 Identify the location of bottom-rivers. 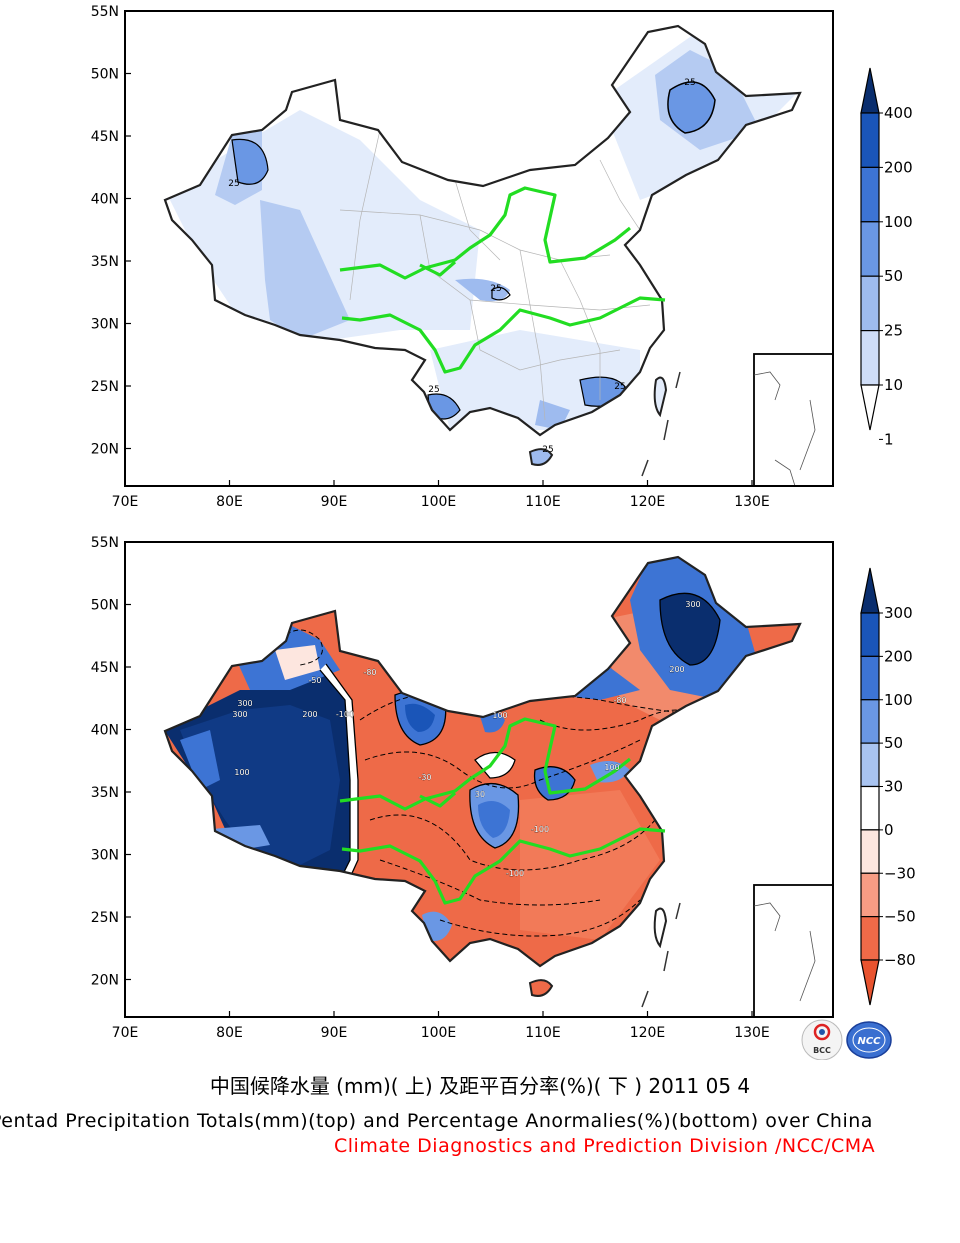
(502, 811).